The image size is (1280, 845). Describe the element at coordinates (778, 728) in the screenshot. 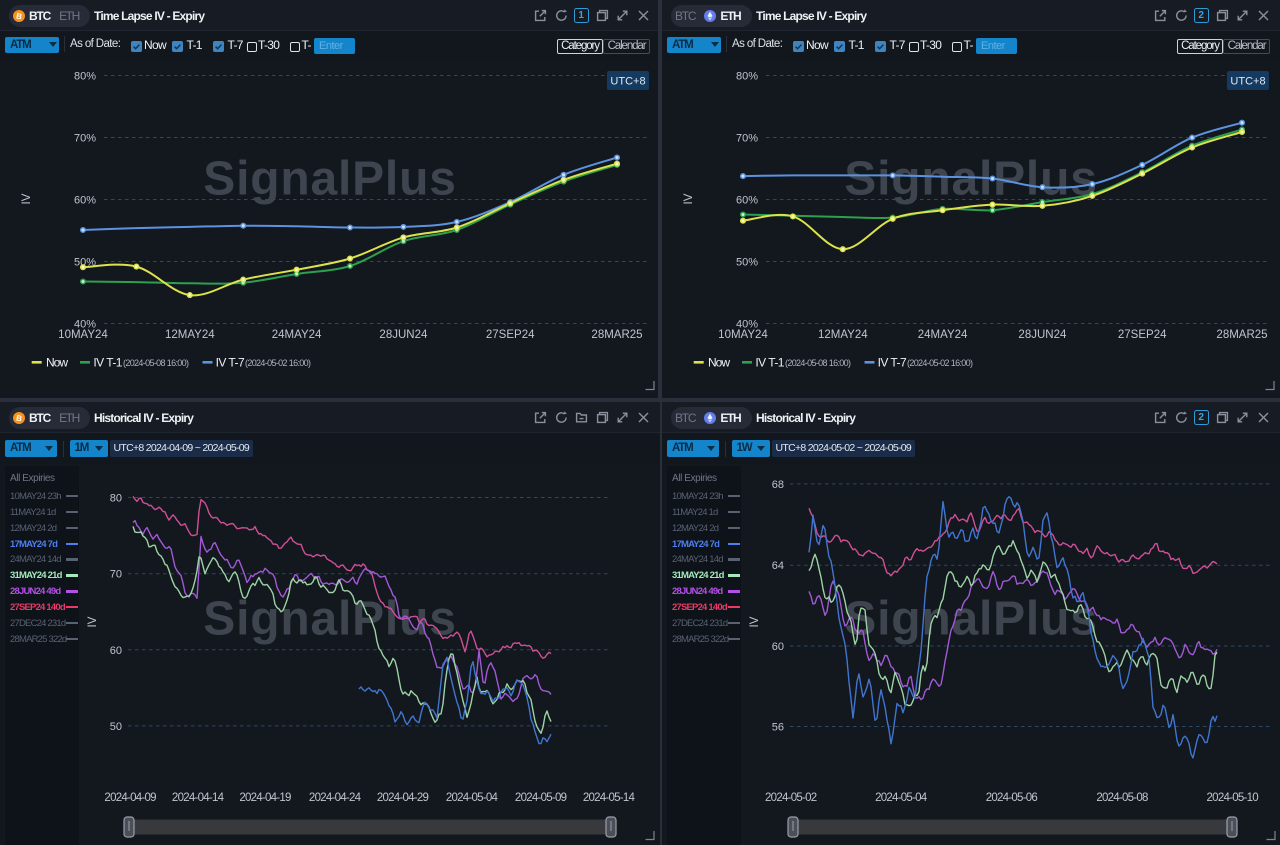

I see `svg-text: 56` at that location.